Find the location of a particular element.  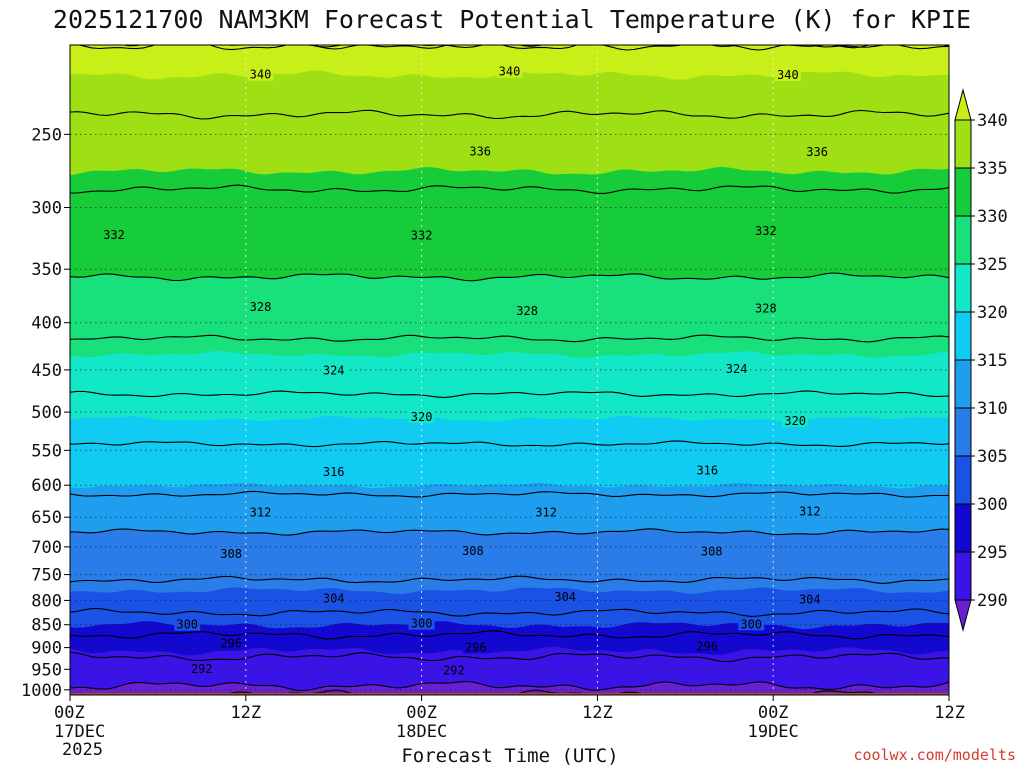

colorbar-label: 295 is located at coordinates (992, 553).